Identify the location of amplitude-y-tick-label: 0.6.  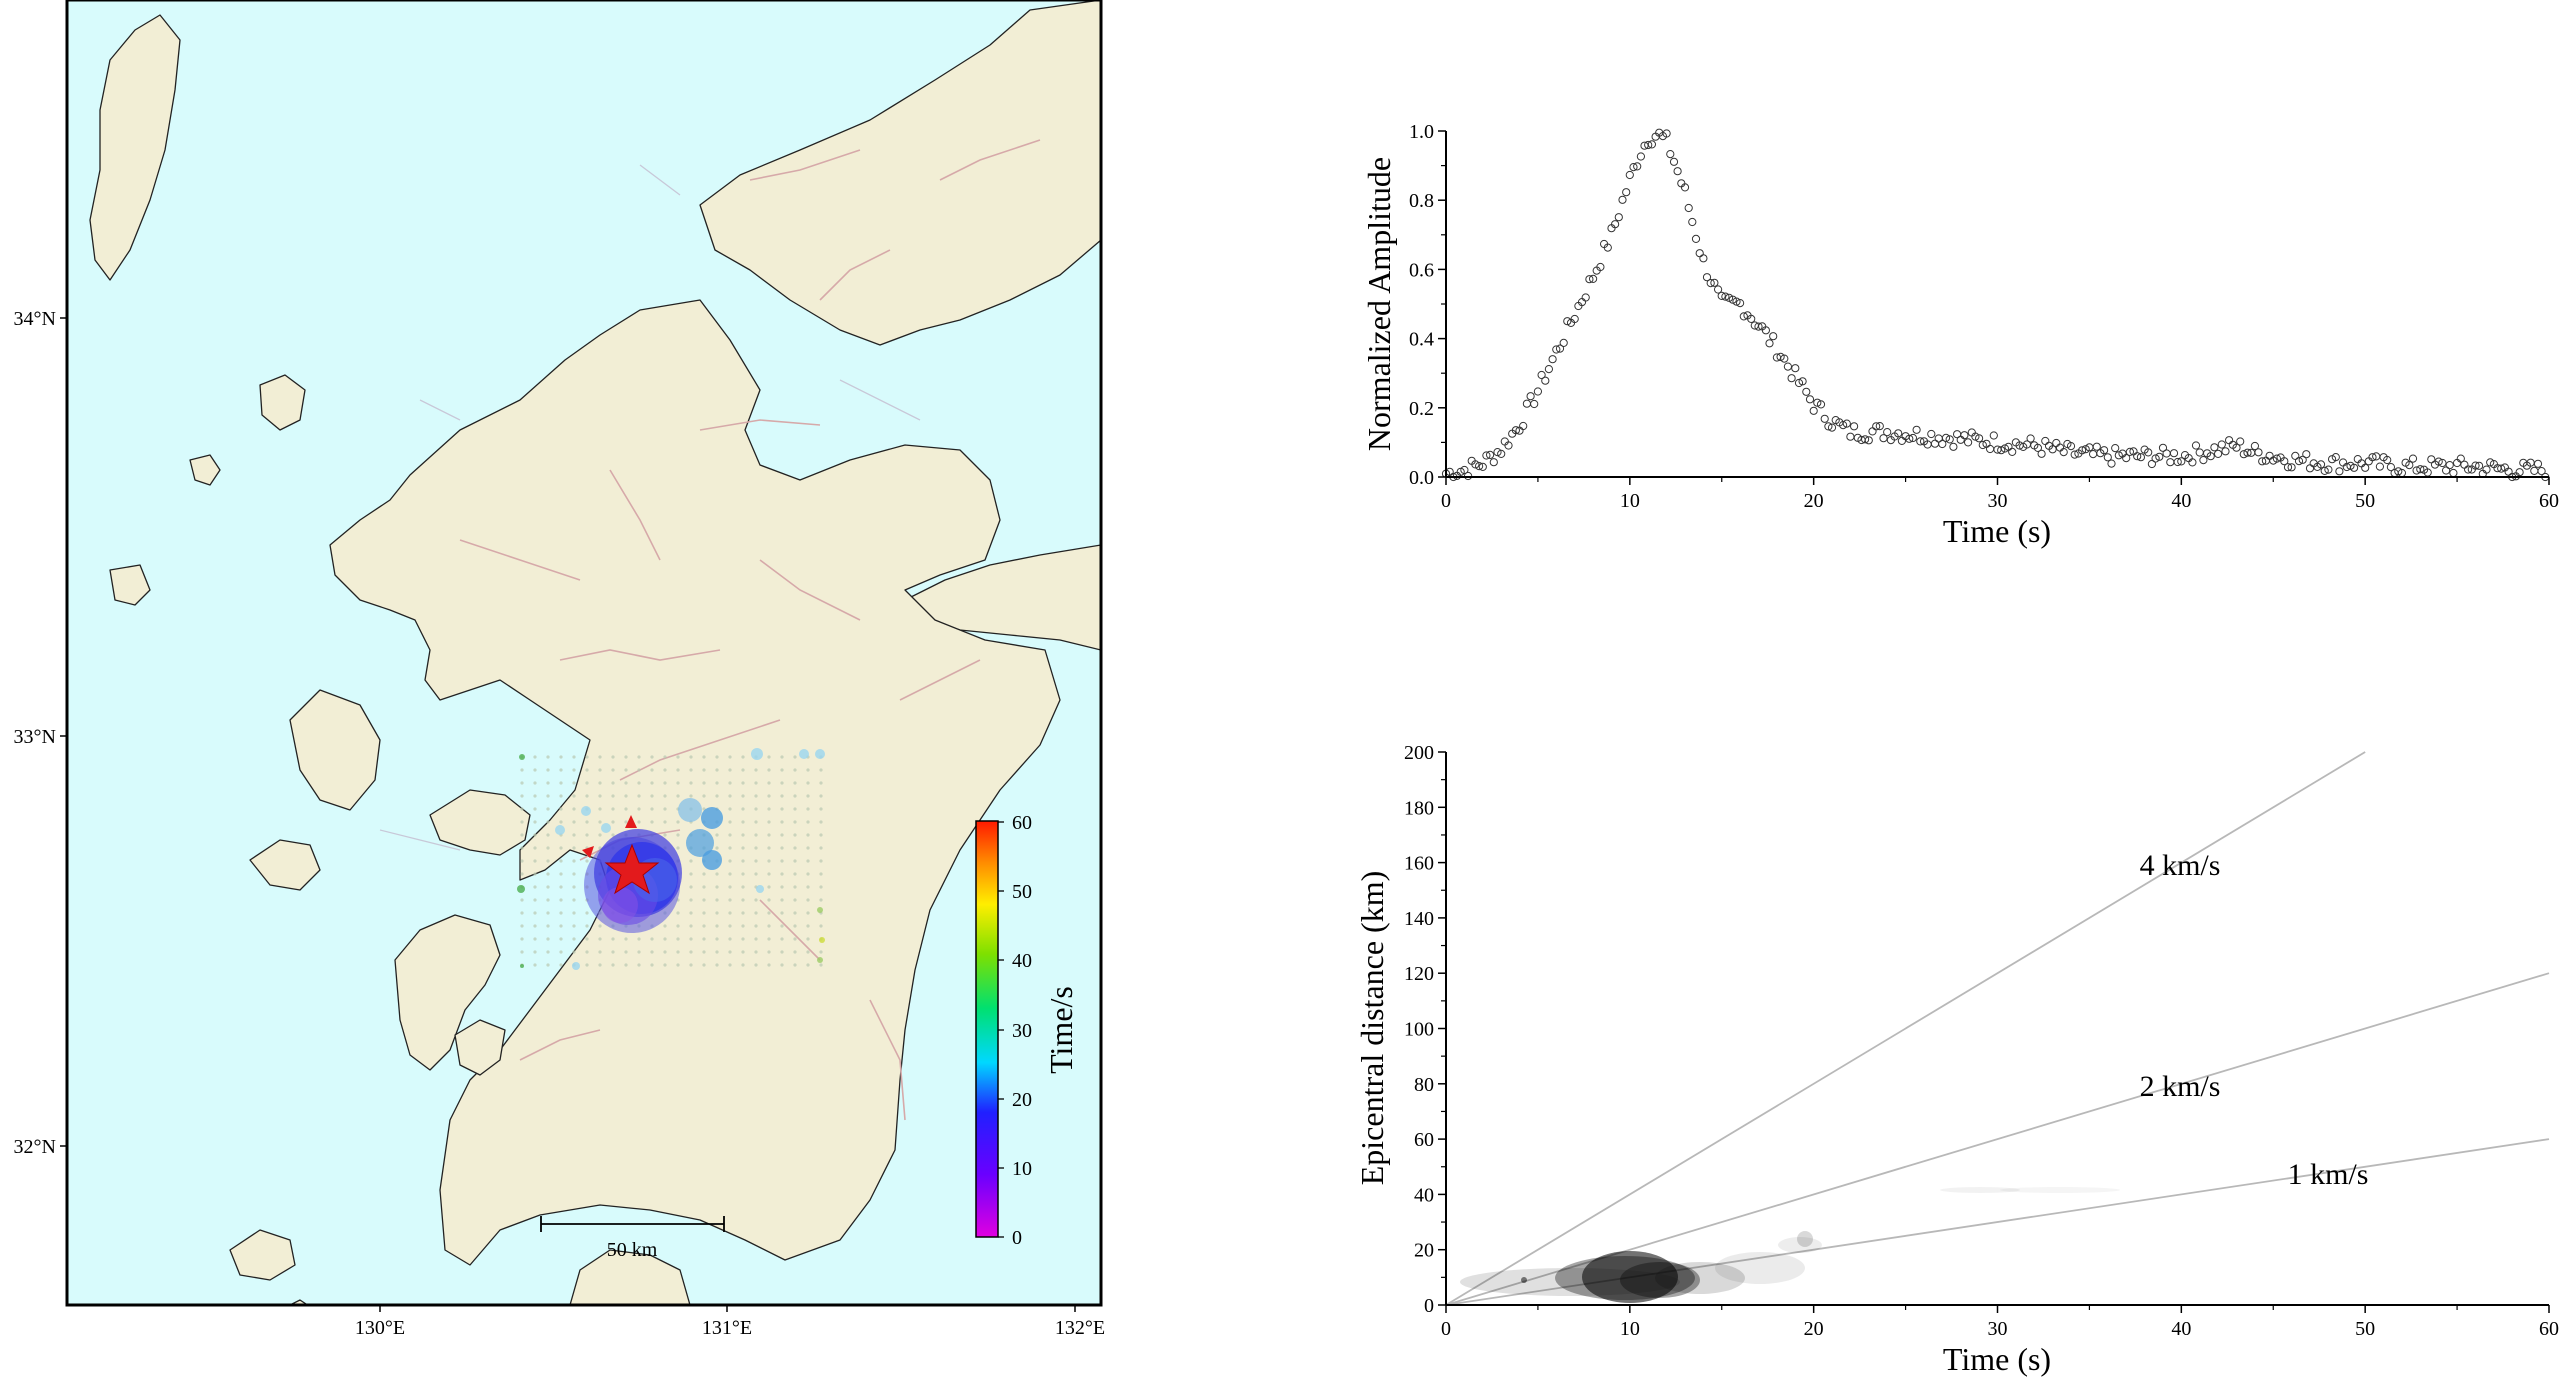
(1421, 270).